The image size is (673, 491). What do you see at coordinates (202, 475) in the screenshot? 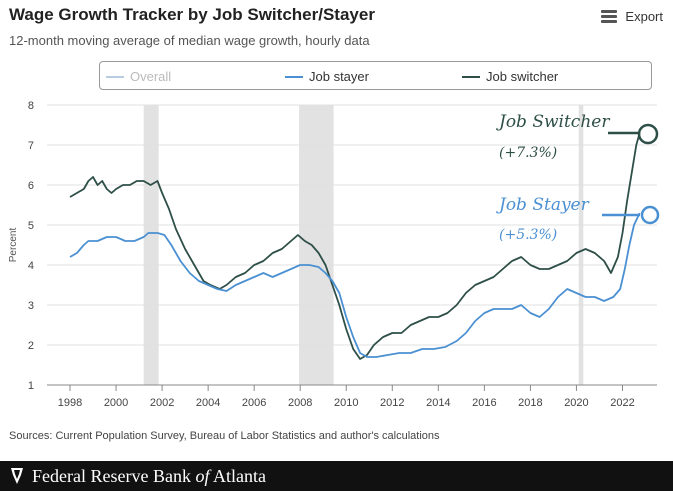
I see `footer-org-of: of` at bounding box center [202, 475].